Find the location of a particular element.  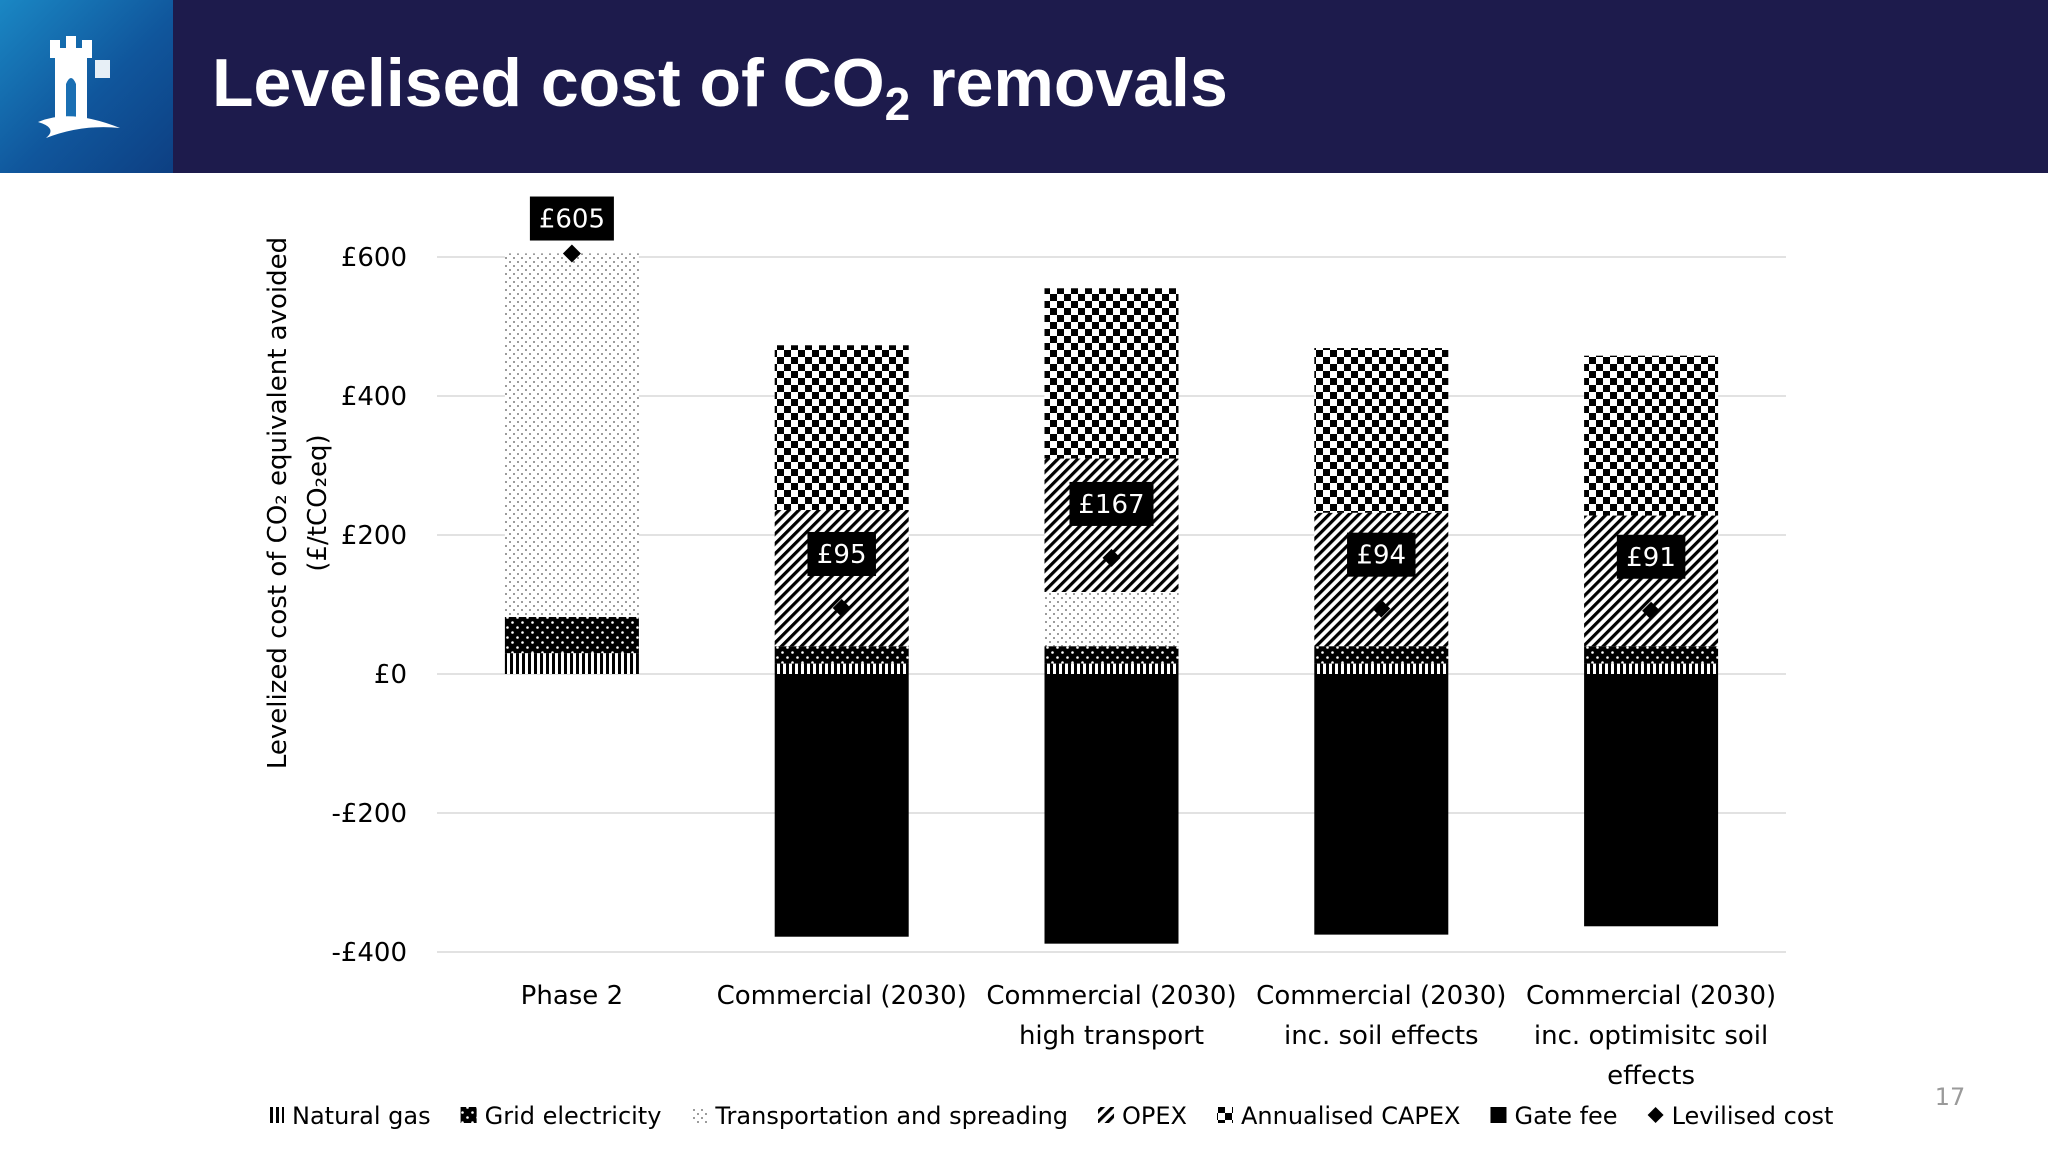

y-tick-label: £400 is located at coordinates (374, 397).